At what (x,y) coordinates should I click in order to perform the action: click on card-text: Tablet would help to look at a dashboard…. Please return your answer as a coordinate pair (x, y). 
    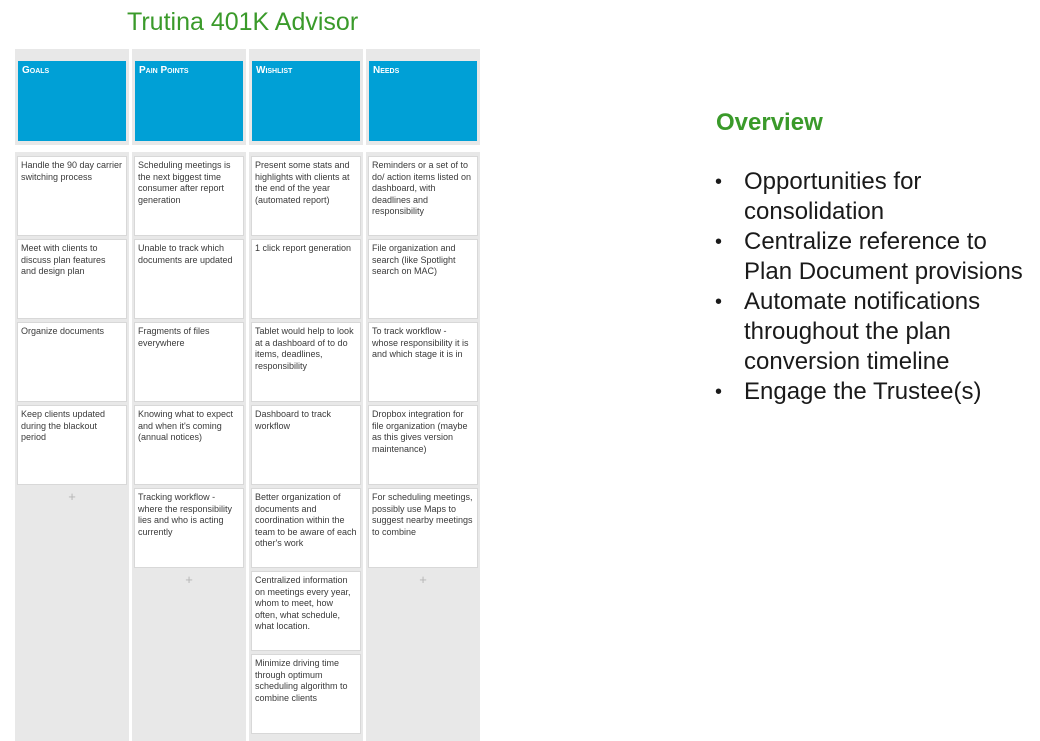
    Looking at the image, I should click on (304, 348).